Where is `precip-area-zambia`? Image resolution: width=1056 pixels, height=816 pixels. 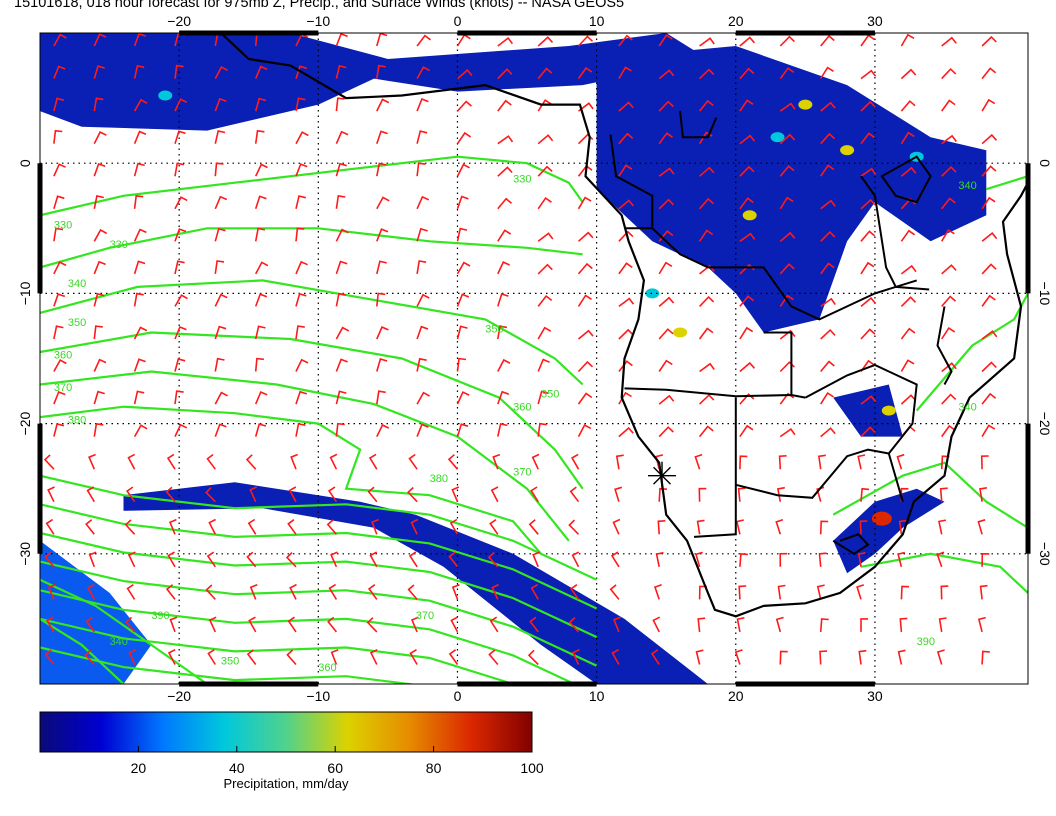
precip-area-zambia is located at coordinates (868, 410).